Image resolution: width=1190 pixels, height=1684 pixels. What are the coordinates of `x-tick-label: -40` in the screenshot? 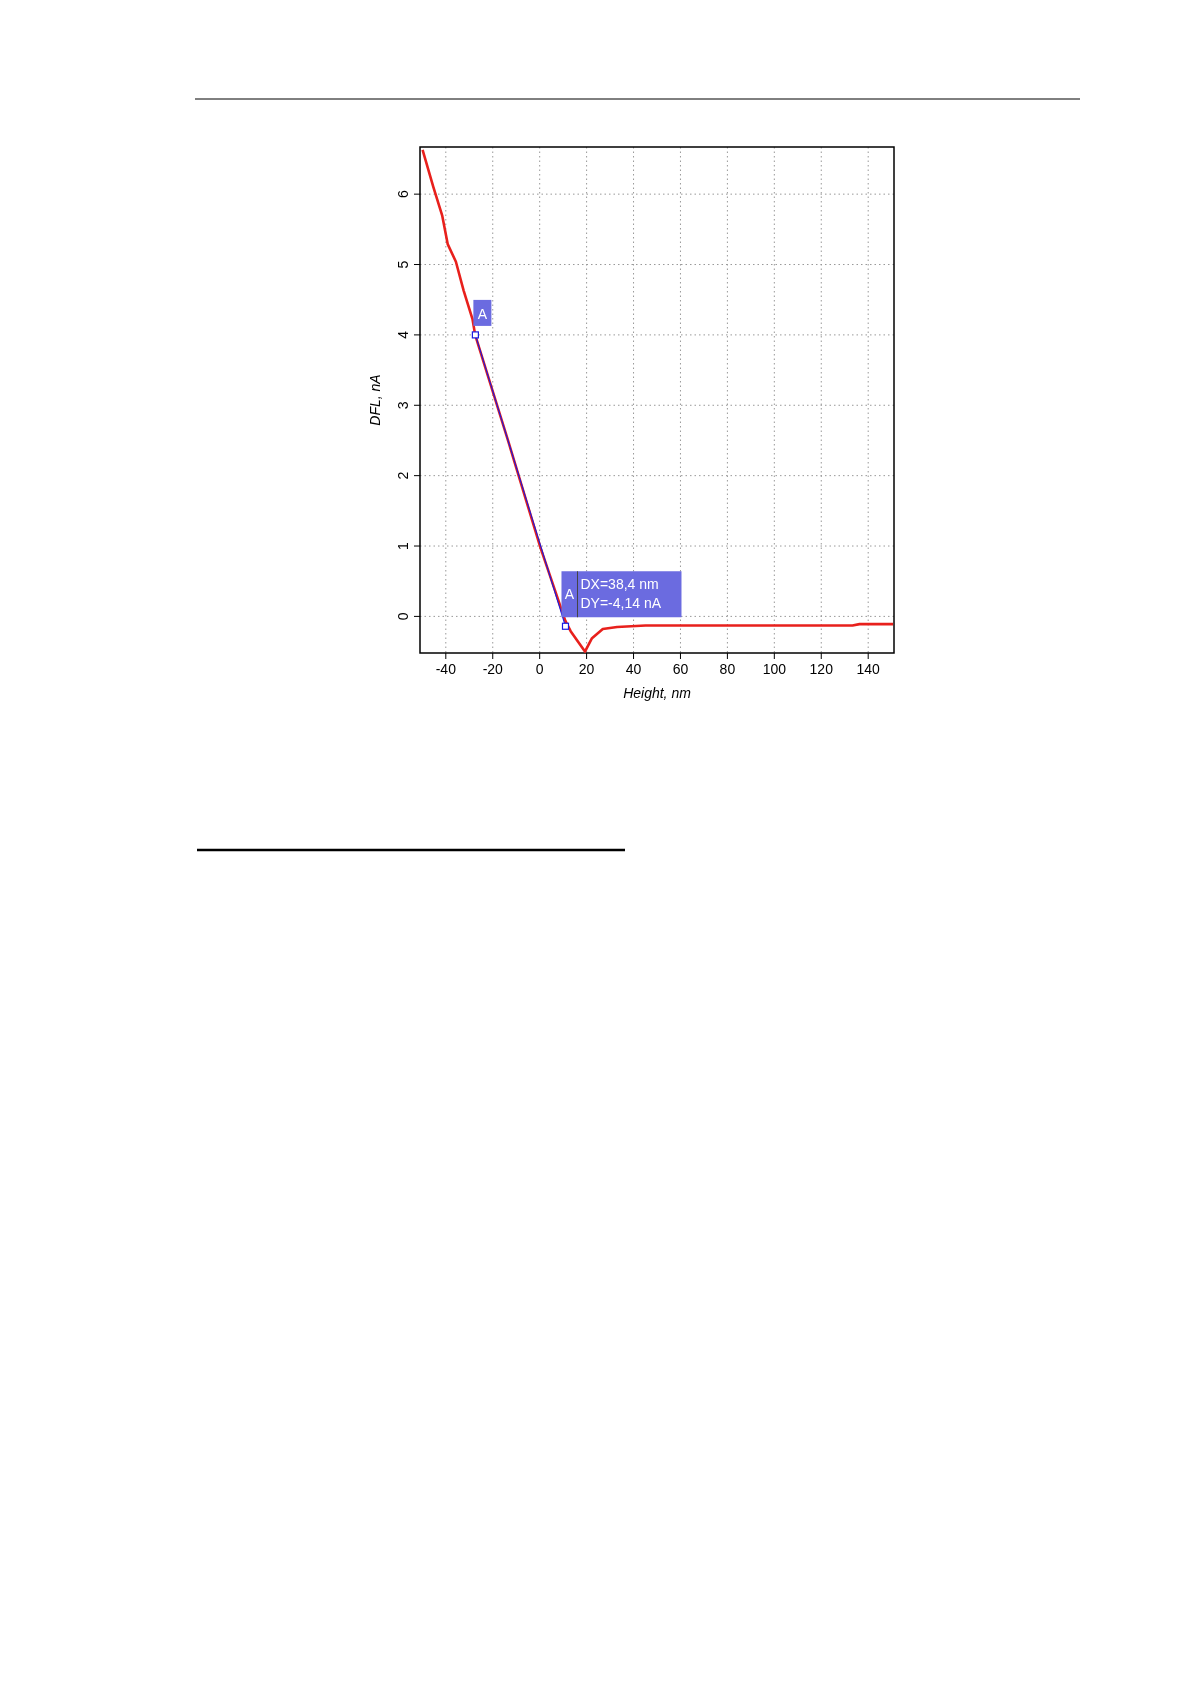 It's located at (446, 669).